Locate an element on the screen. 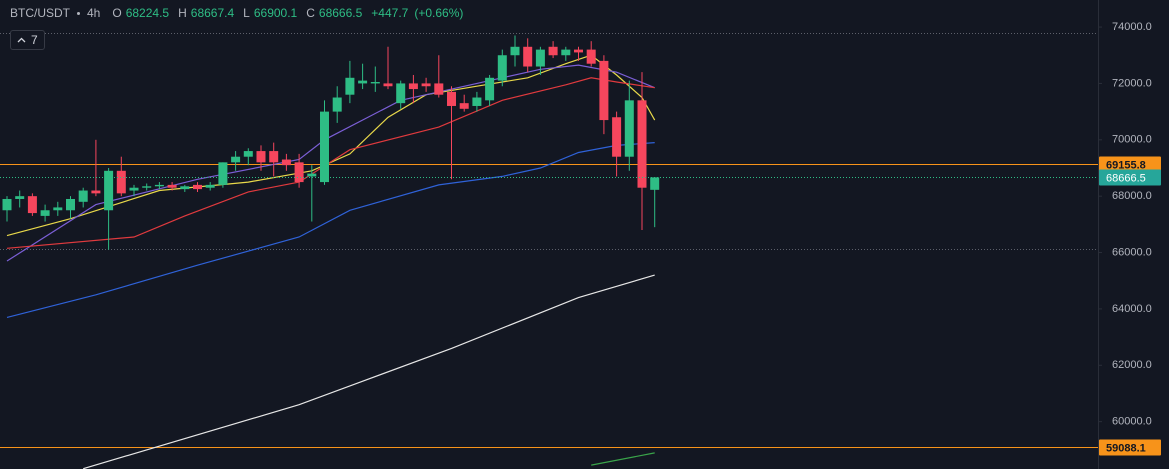  ohlc-label: O is located at coordinates (117, 13).